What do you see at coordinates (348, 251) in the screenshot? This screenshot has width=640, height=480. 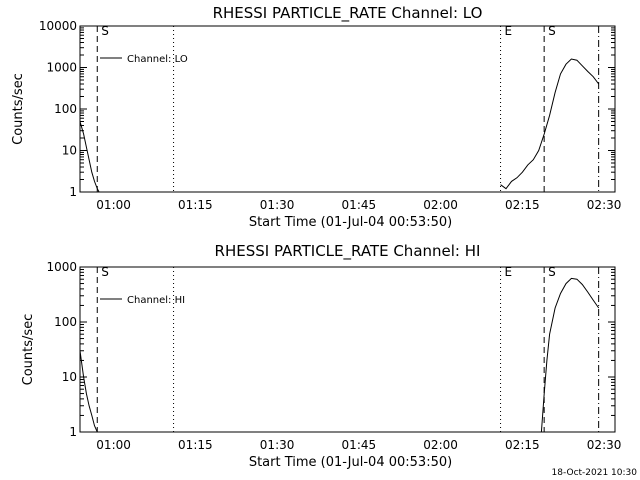 I see `chart-title: RHESSI PARTICLE_RATE Channel: HI` at bounding box center [348, 251].